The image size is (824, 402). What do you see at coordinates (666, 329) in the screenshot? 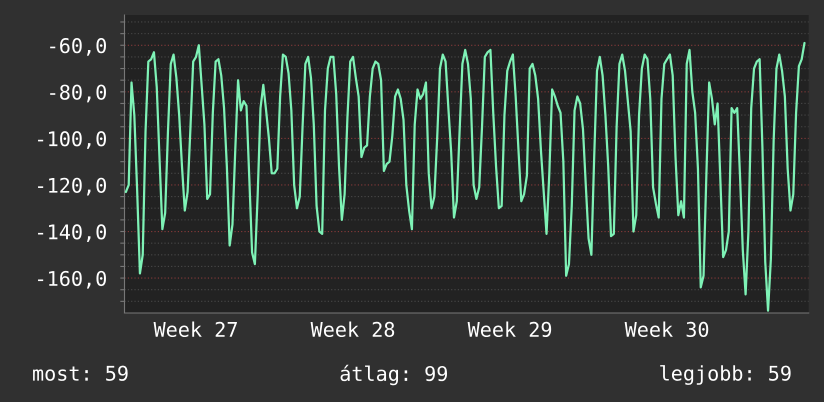
I see `x-tick-label: Week 30` at bounding box center [666, 329].